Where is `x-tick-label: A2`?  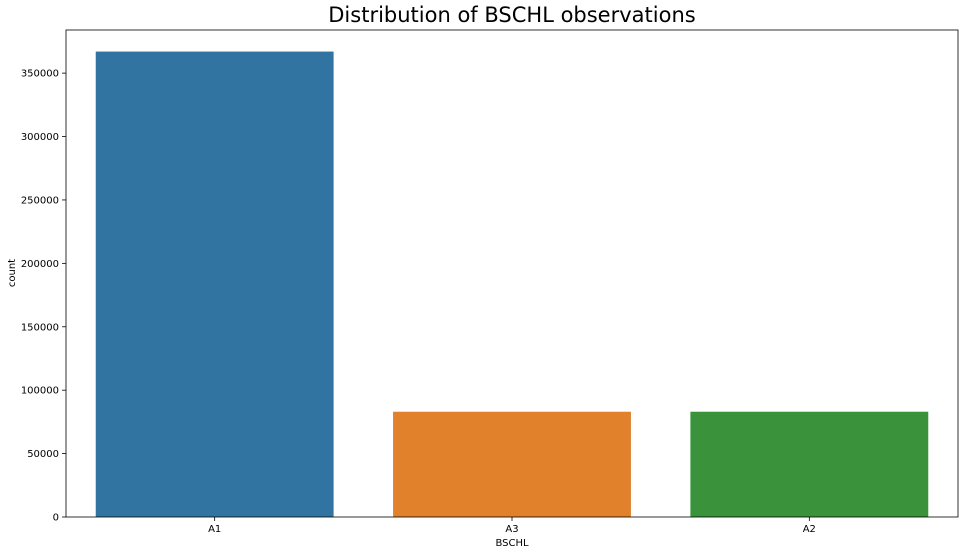
x-tick-label: A2 is located at coordinates (809, 529).